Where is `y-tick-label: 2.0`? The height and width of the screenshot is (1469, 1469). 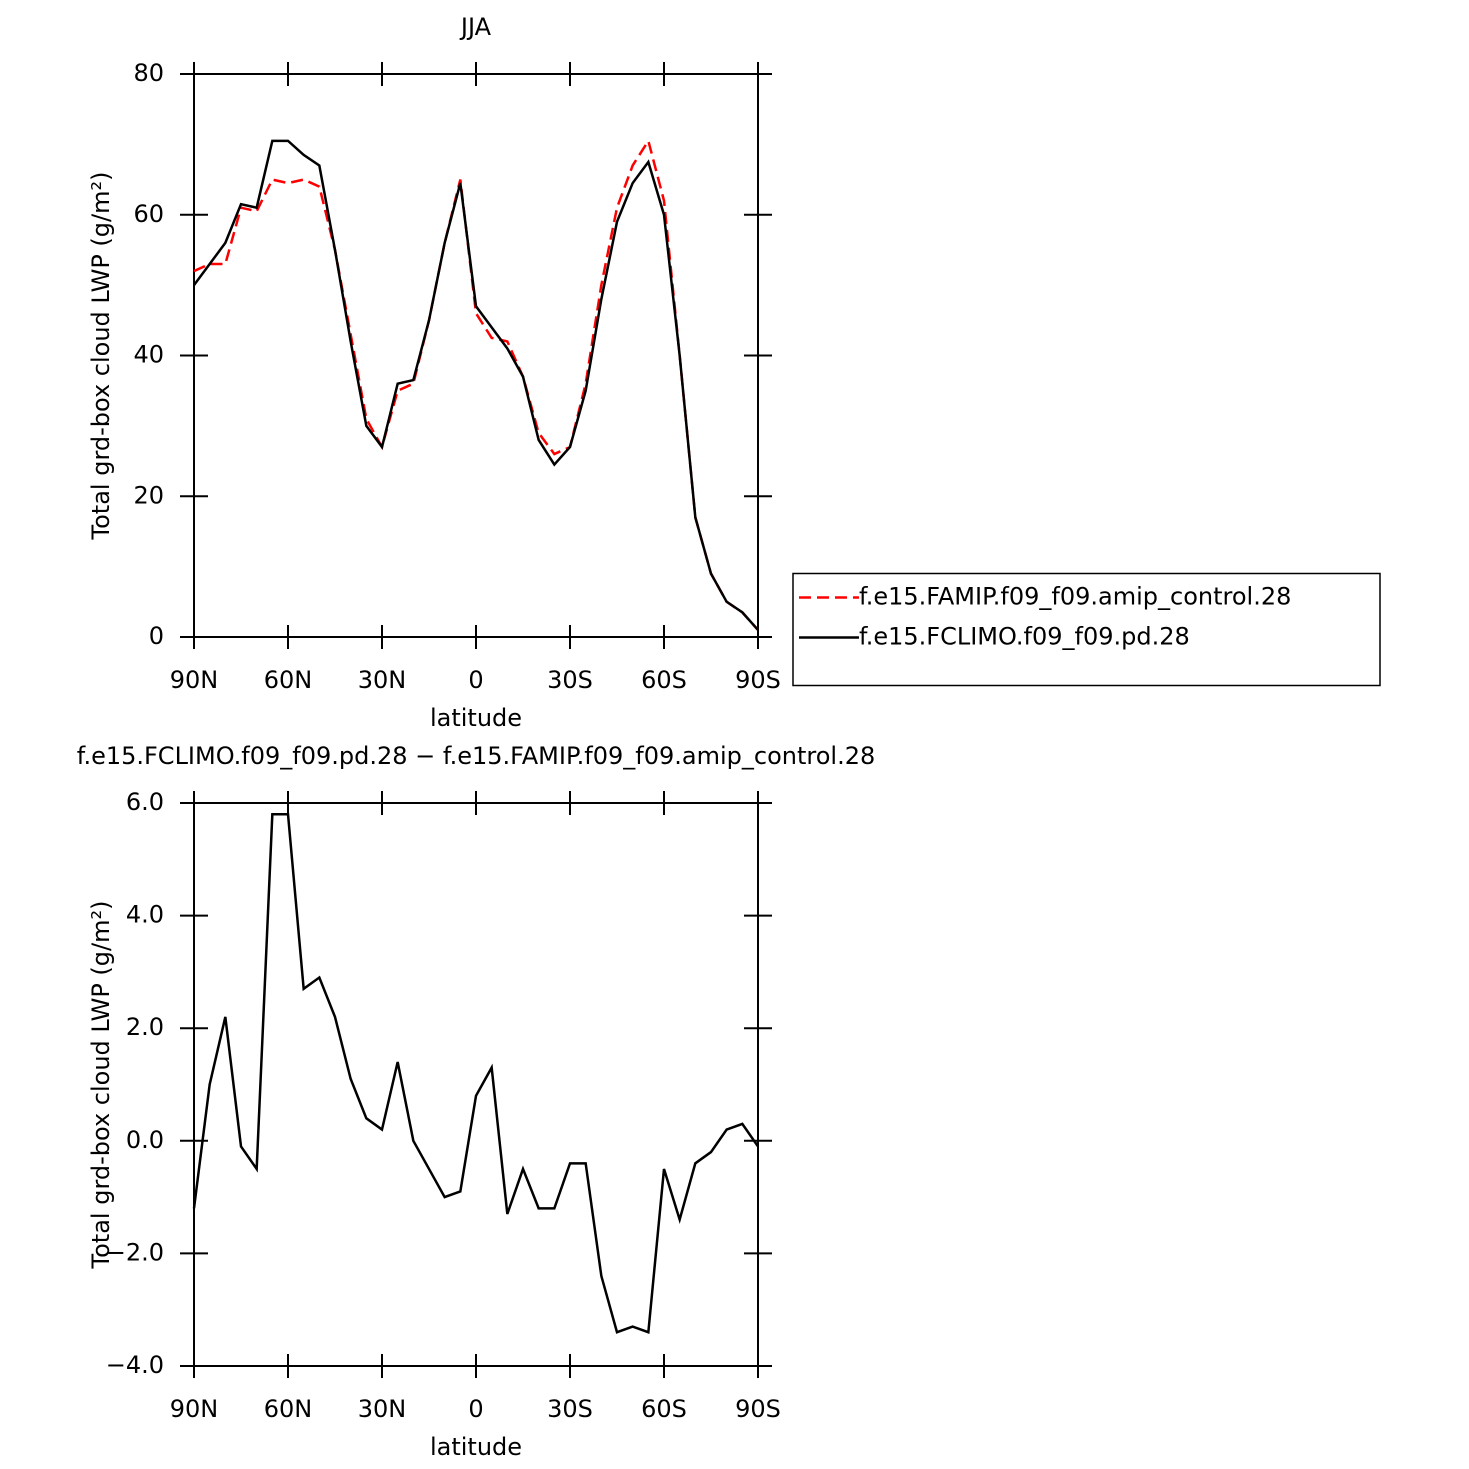
y-tick-label: 2.0 is located at coordinates (145, 1027).